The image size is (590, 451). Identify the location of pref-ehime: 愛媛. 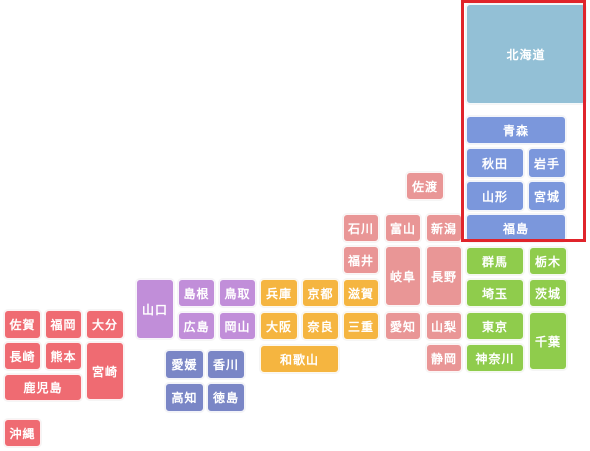
(184, 364).